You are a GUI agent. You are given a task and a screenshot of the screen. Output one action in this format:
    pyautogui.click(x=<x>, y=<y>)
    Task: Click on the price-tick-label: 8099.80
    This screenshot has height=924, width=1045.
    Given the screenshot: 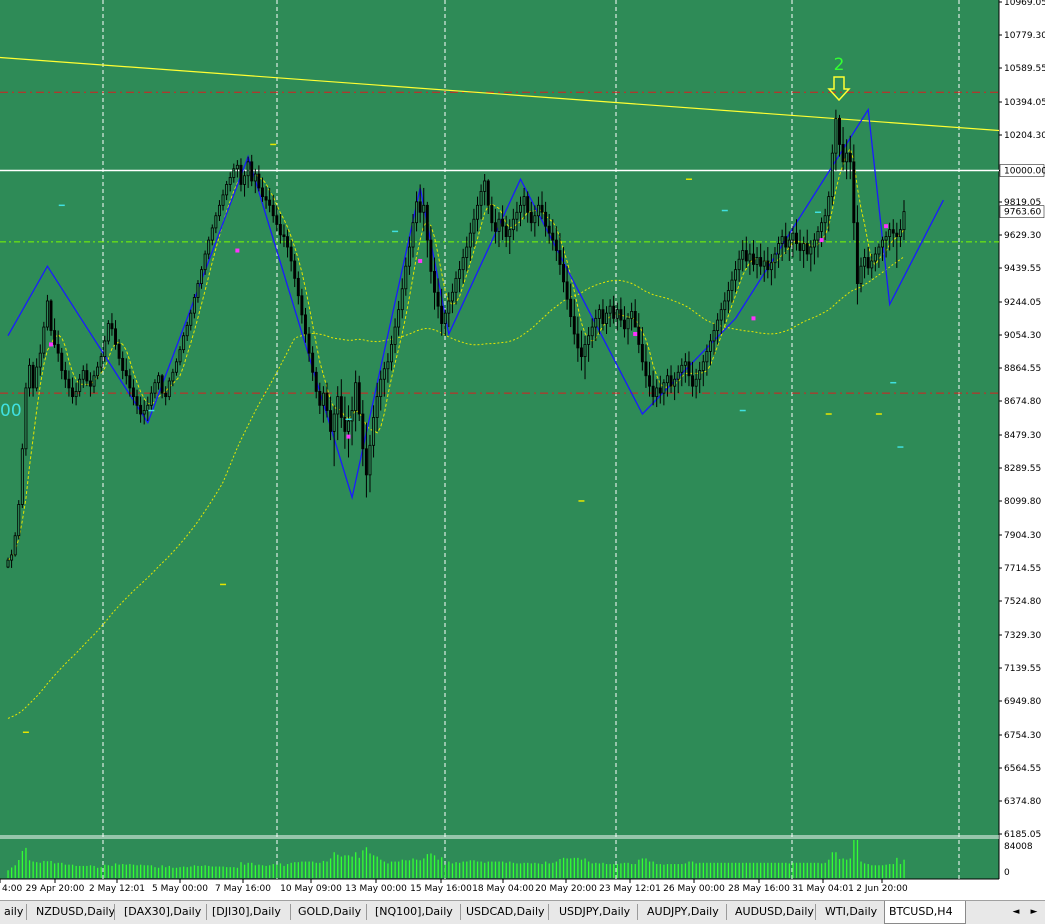 What is the action you would take?
    pyautogui.click(x=1022, y=502)
    